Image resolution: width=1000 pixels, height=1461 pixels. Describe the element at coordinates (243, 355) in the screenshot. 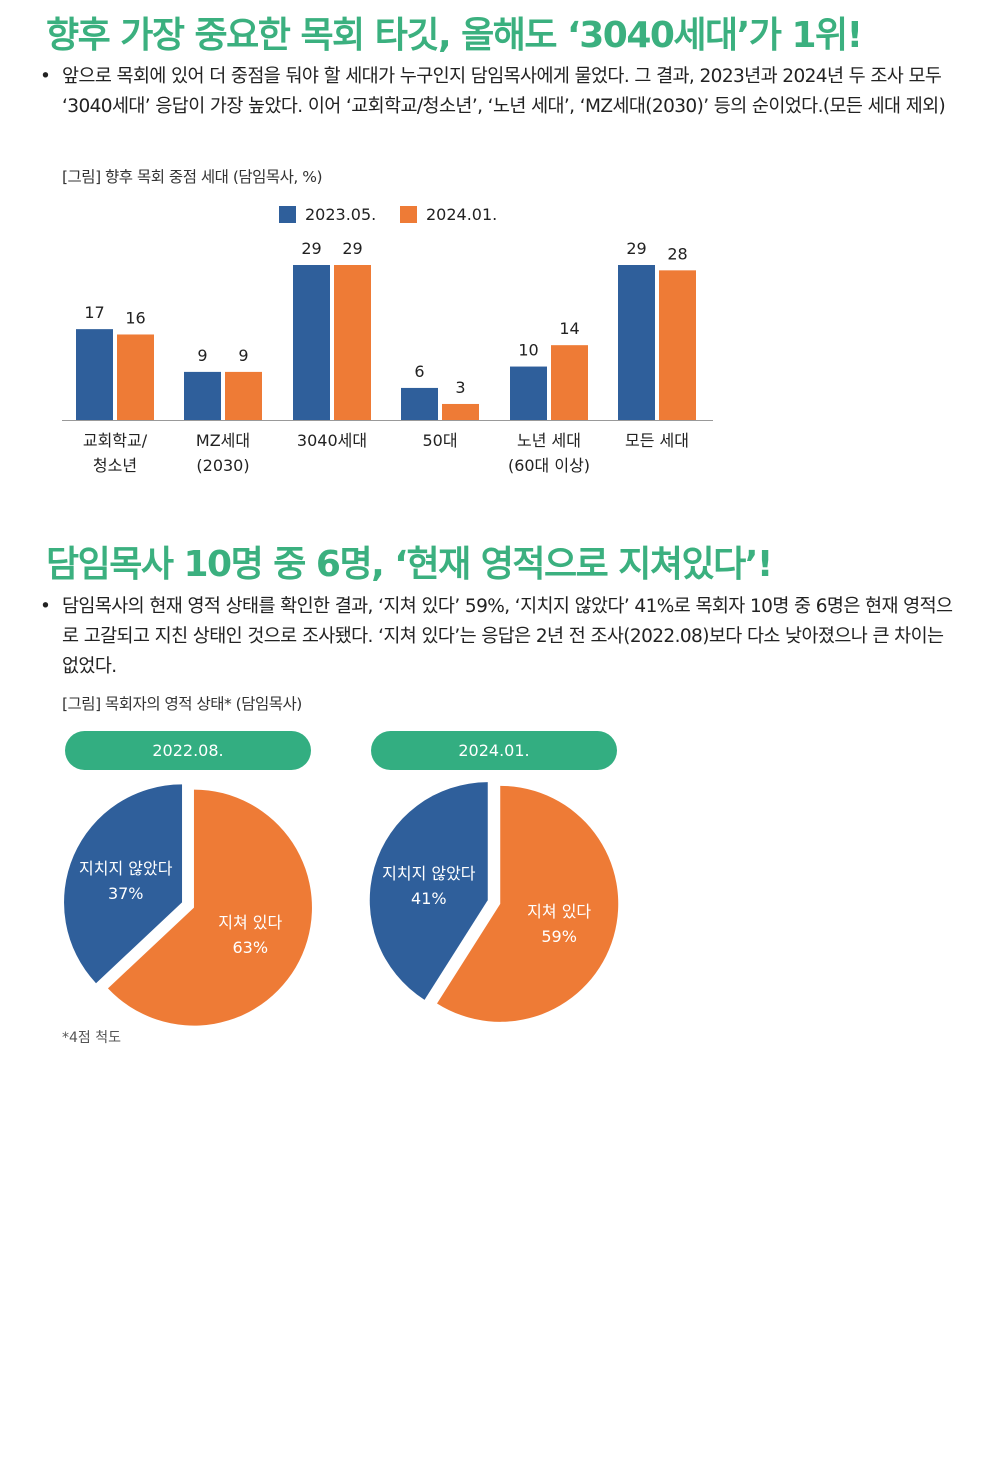

I see `data-label-2-2: 9` at that location.